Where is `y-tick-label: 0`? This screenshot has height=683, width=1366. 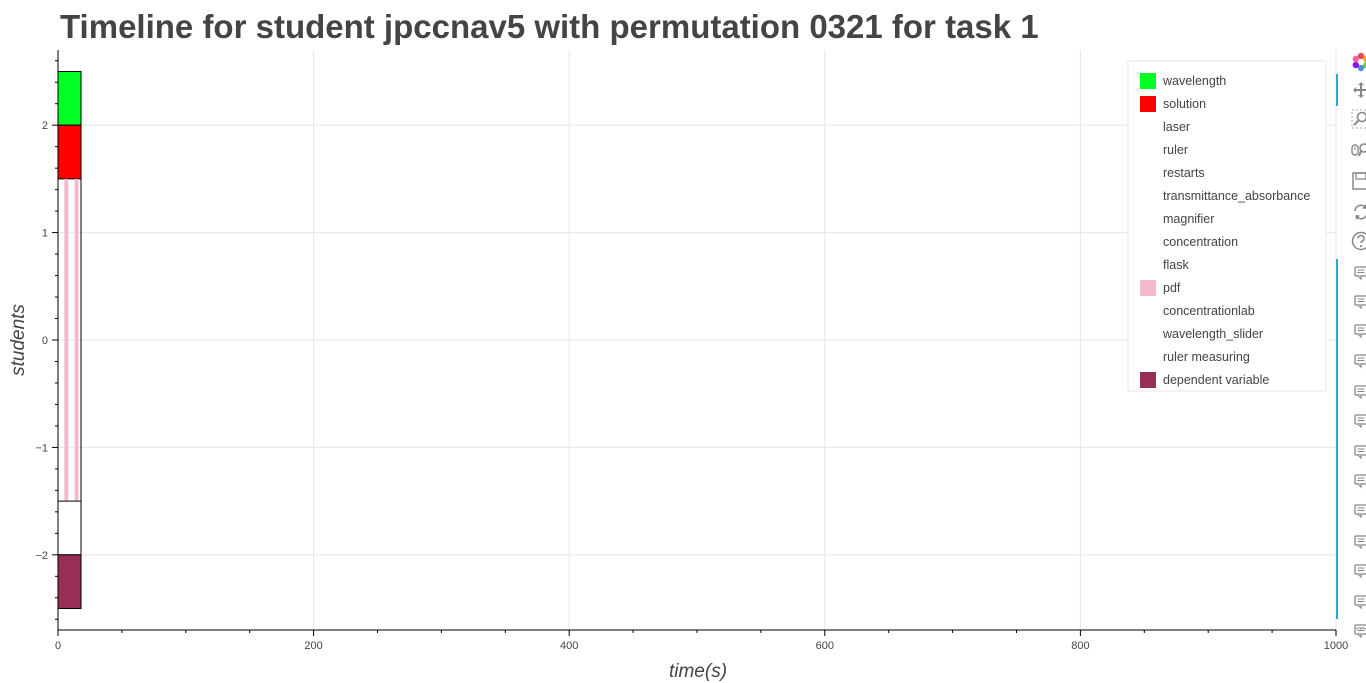 y-tick-label: 0 is located at coordinates (45, 341).